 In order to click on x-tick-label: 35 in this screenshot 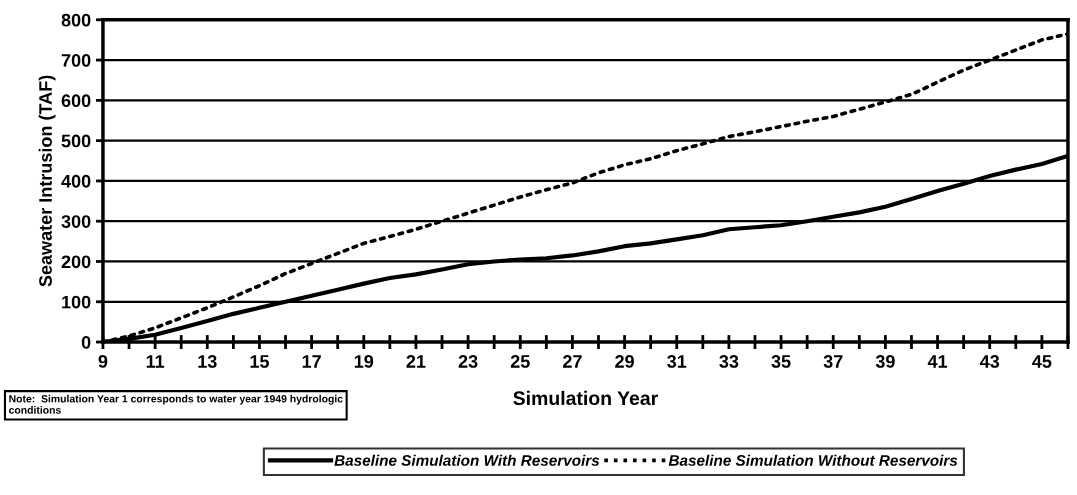, I will do `click(781, 361)`.